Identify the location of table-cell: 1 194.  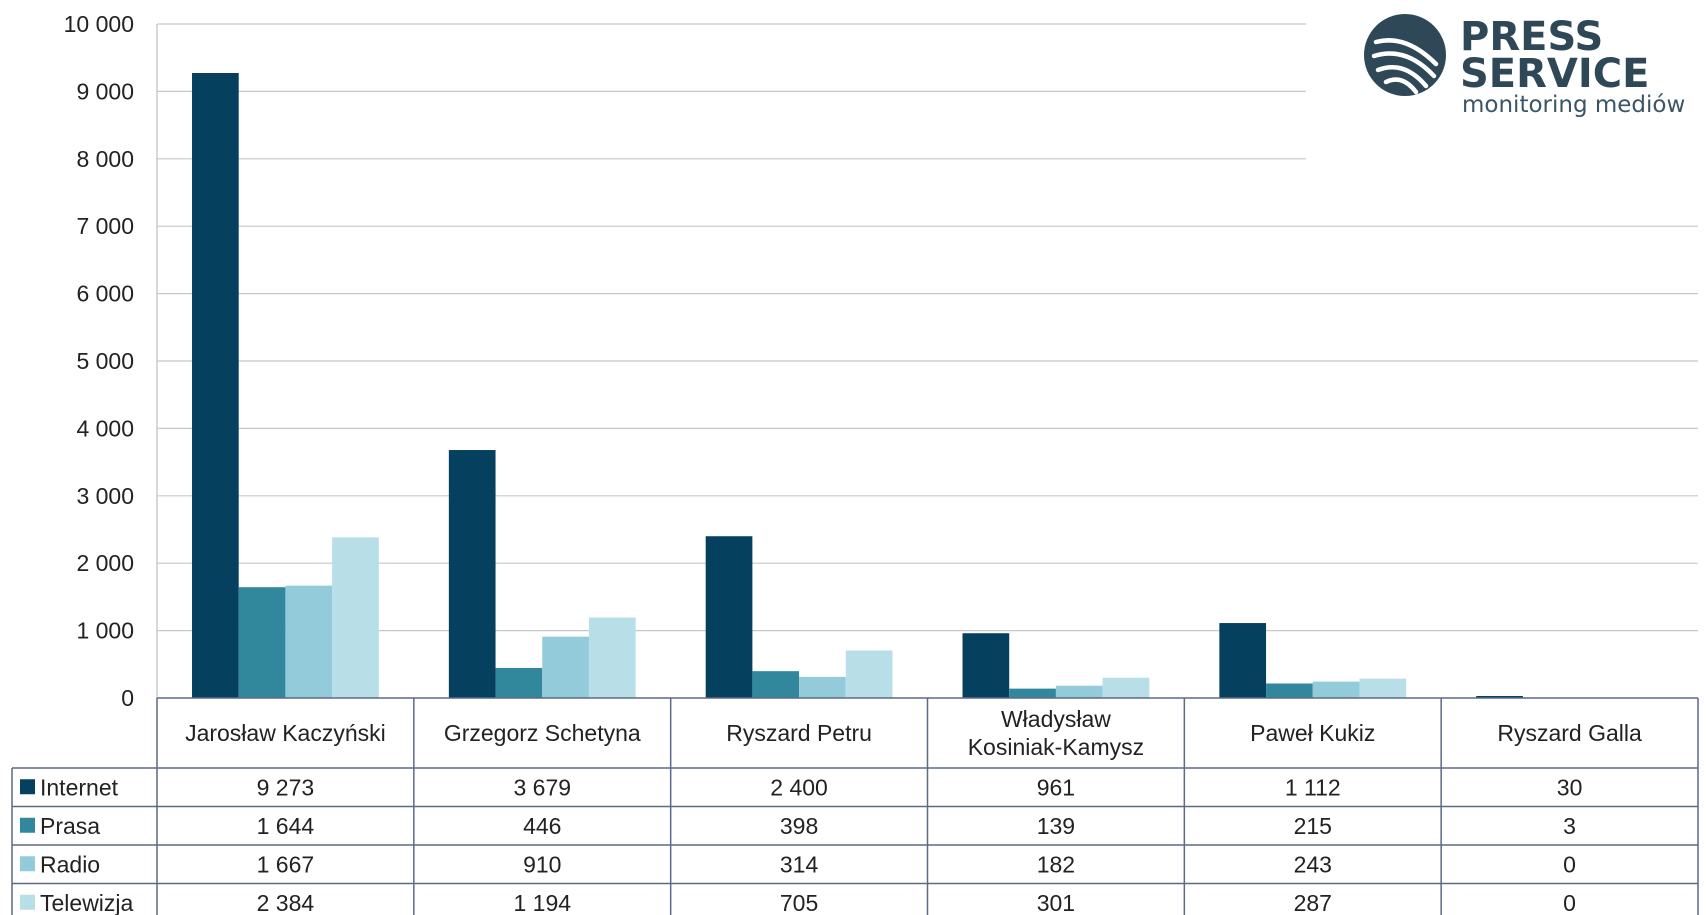
(542, 902).